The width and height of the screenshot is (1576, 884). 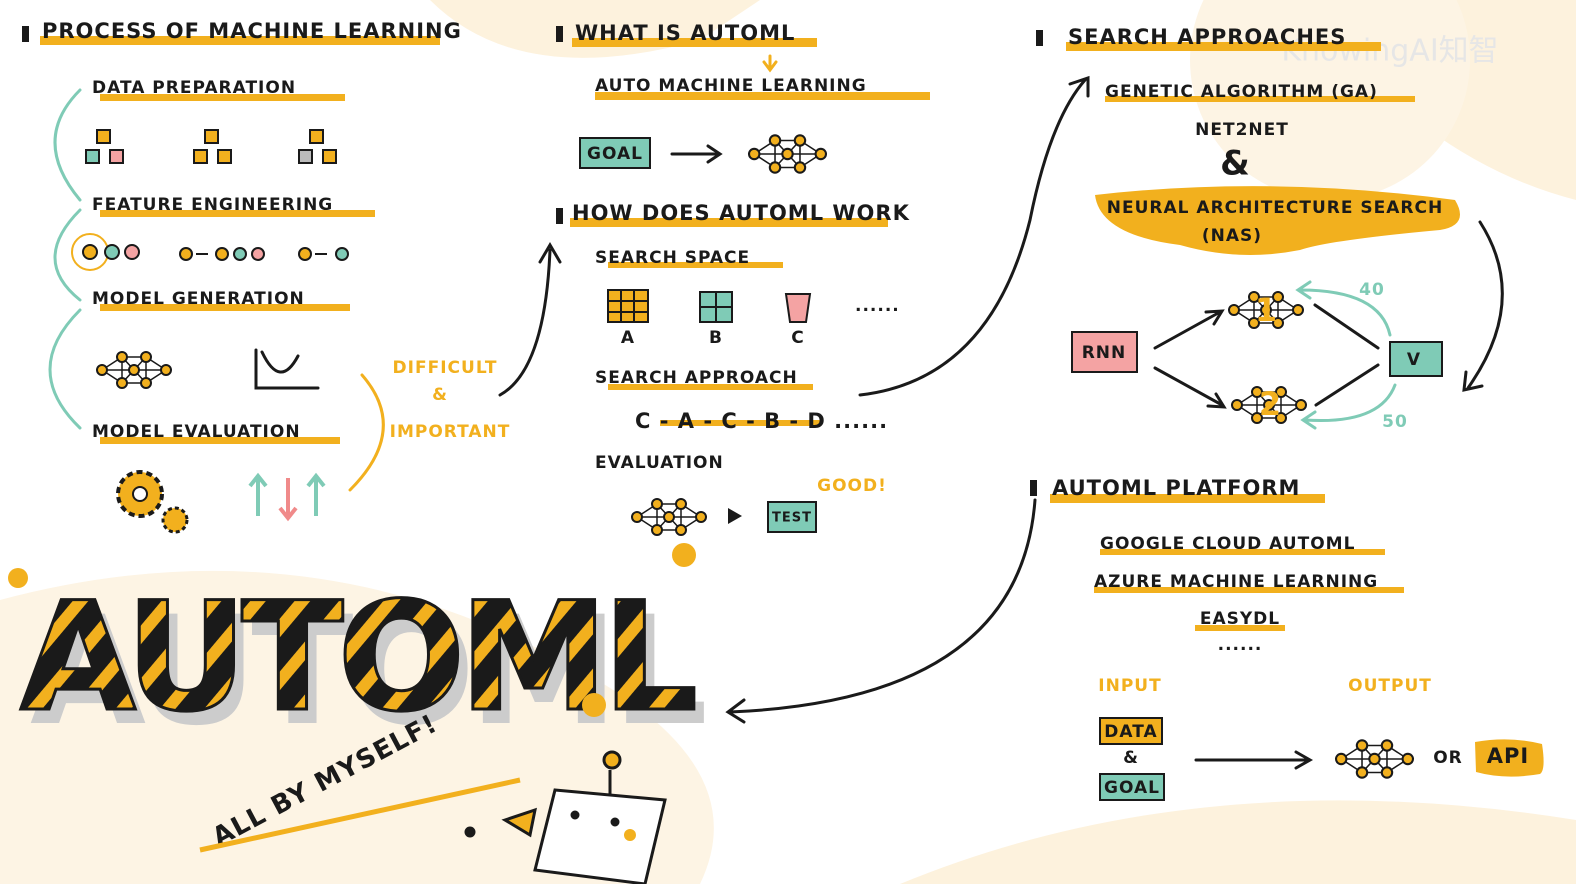 What do you see at coordinates (1104, 353) in the screenshot?
I see `rnn-box: RNN` at bounding box center [1104, 353].